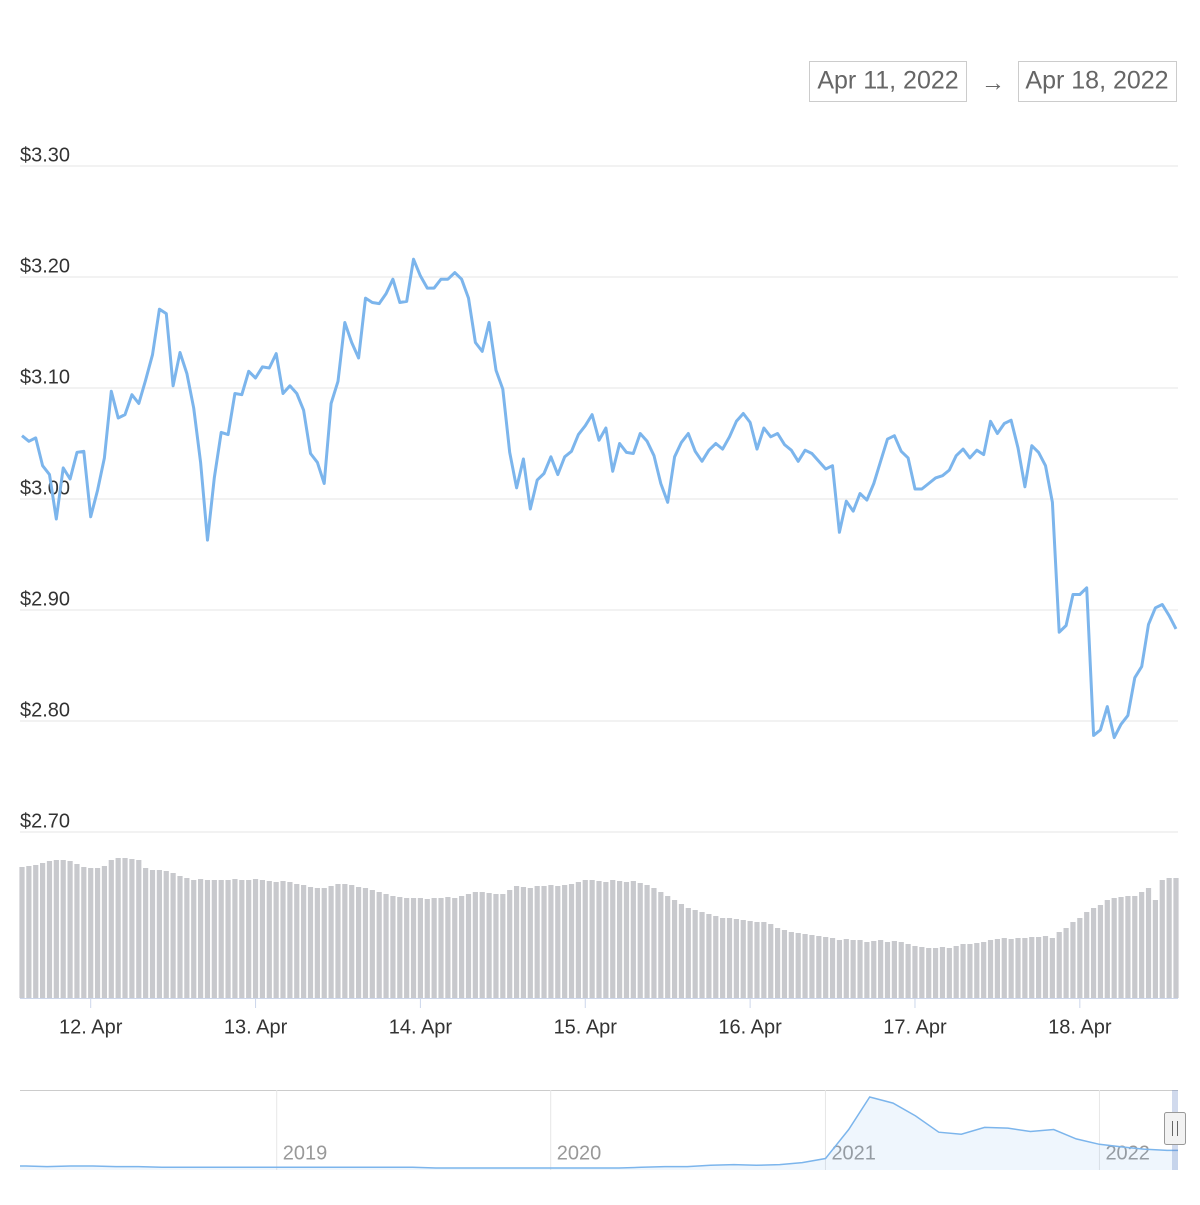 The image size is (1200, 1205). Describe the element at coordinates (1080, 1027) in the screenshot. I see `x-tick-label: 18. Apr` at that location.